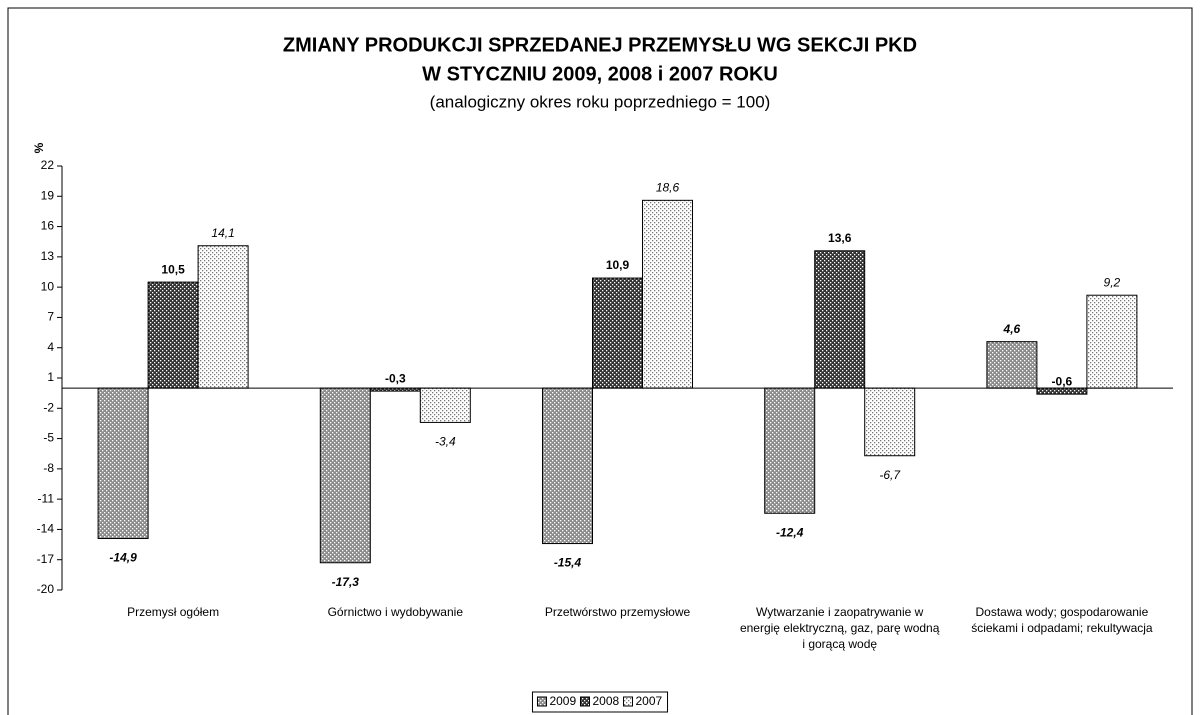 Image resolution: width=1200 pixels, height=715 pixels. Describe the element at coordinates (1112, 282) in the screenshot. I see `value-label: 9,2` at that location.